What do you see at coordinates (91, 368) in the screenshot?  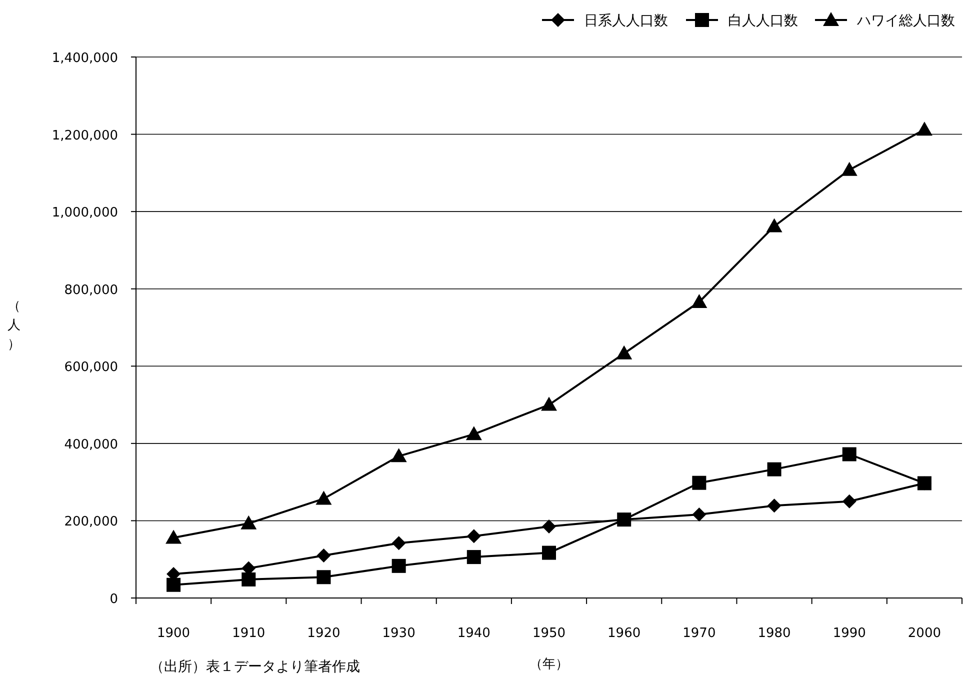 I see `y-tick-label: 600,000` at bounding box center [91, 368].